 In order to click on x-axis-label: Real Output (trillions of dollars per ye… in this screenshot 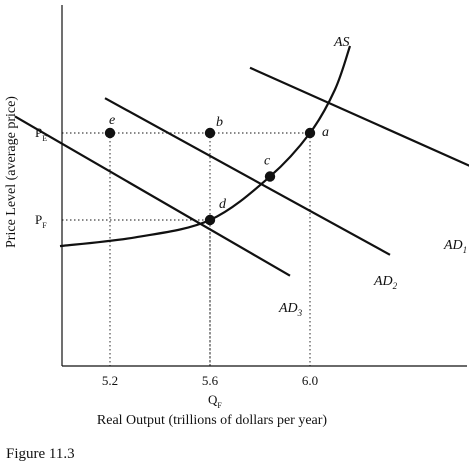, I will do `click(212, 420)`.